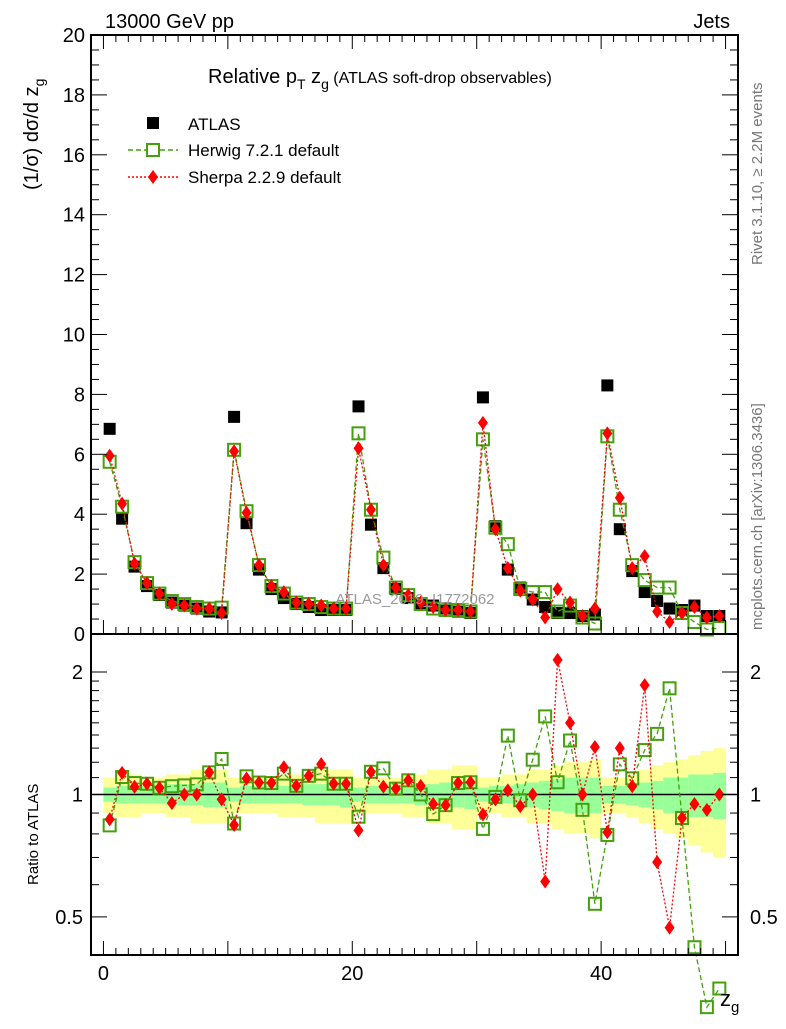  Describe the element at coordinates (263, 150) in the screenshot. I see `legend-label-herwig: Herwig 7.2.1 default` at that location.